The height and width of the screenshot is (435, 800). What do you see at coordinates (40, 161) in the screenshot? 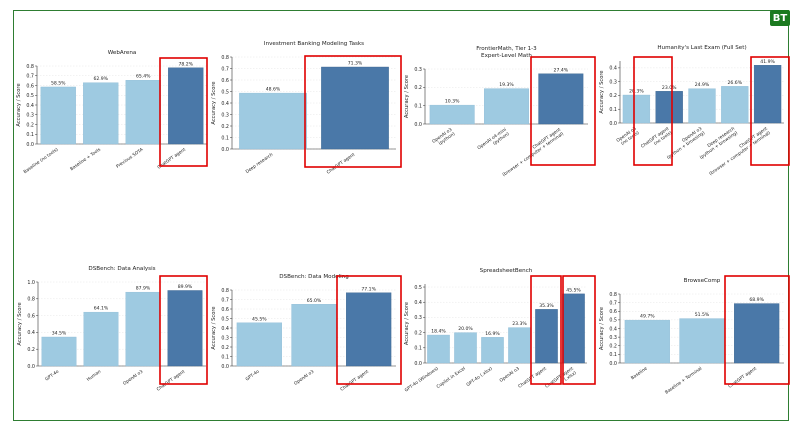
I see `x-tick-label: Baseline (no tools)` at bounding box center [40, 161].